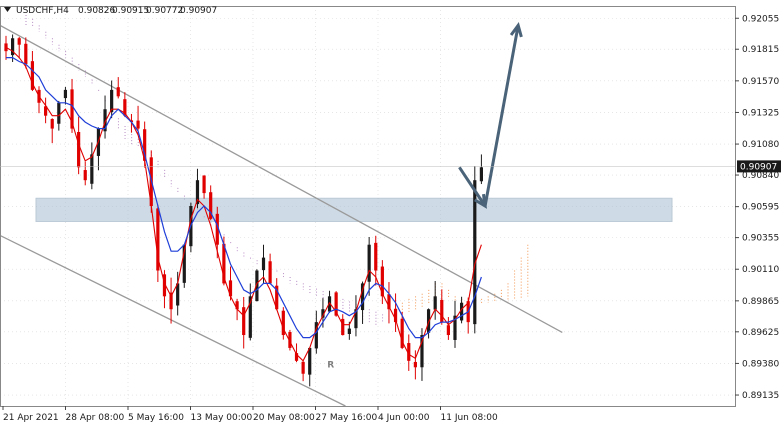 This screenshot has height=432, width=782. I want to click on y-tick-label: 0.92055, so click(760, 19).